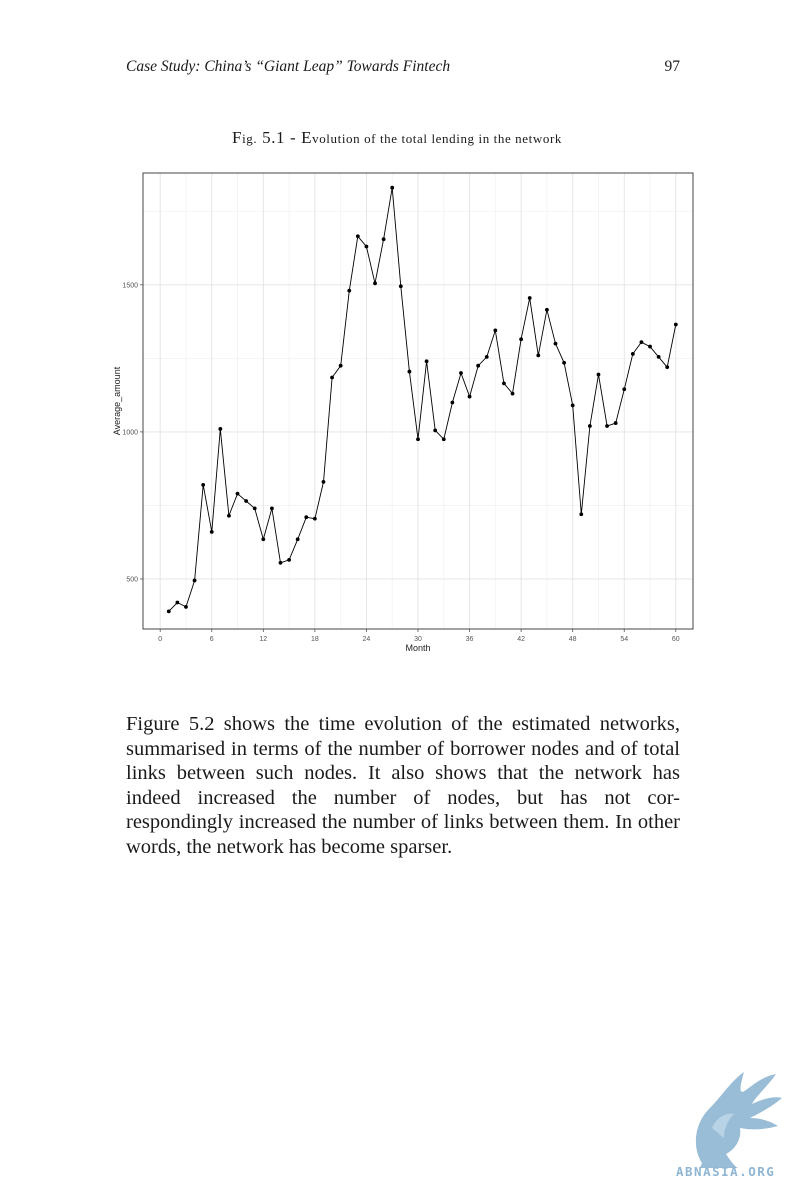  What do you see at coordinates (676, 639) in the screenshot?
I see `x-tick-label: 60` at bounding box center [676, 639].